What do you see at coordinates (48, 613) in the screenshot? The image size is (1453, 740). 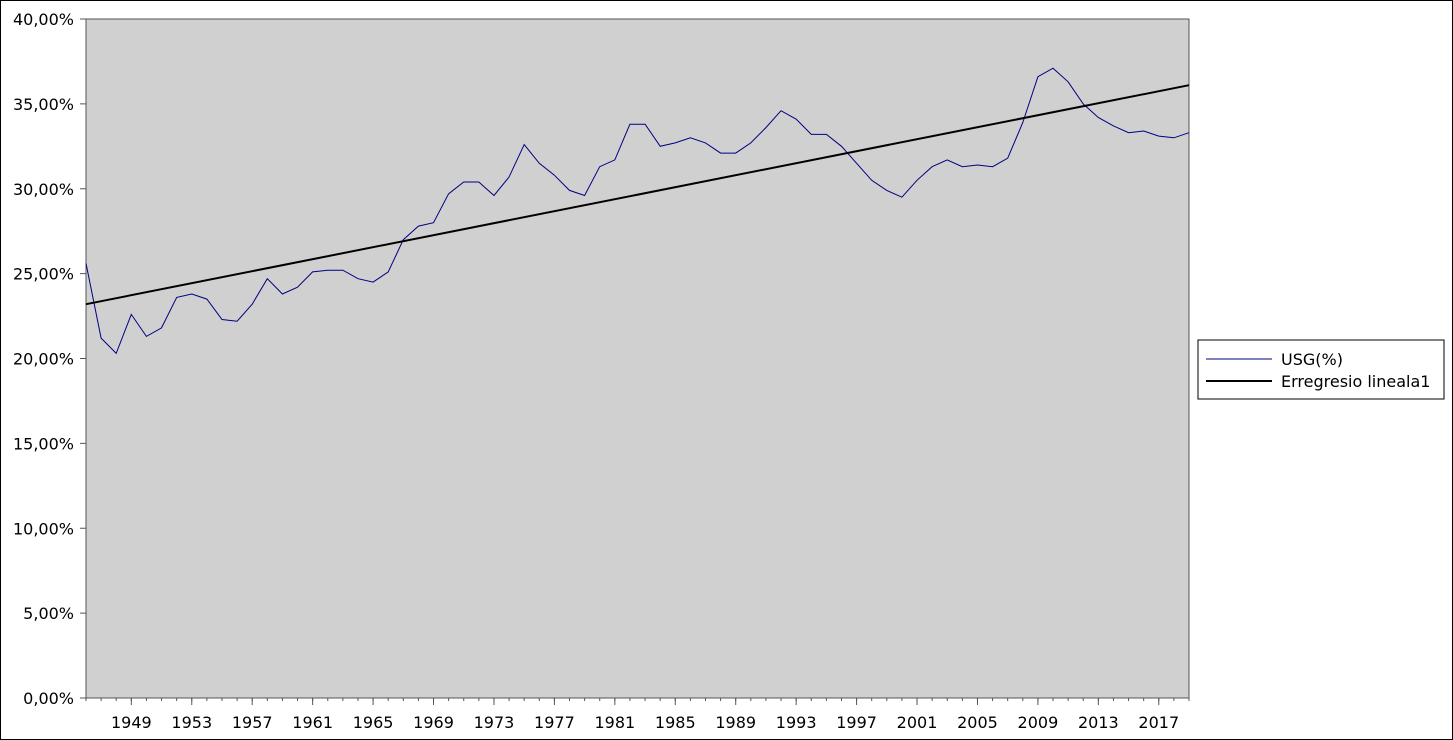 I see `y-tick-label: 5,00%` at bounding box center [48, 613].